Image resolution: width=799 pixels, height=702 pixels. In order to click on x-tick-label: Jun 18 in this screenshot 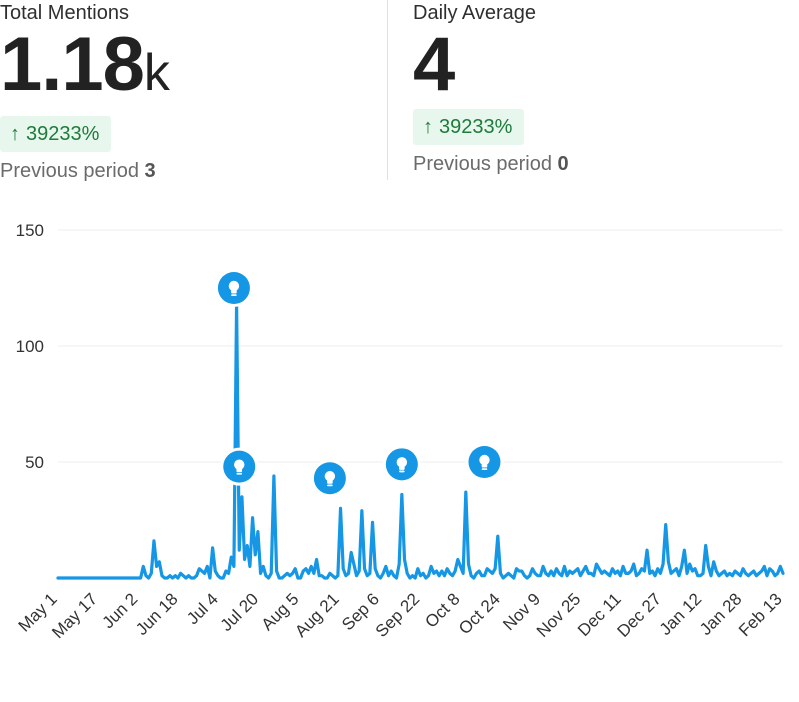, I will do `click(157, 614)`.